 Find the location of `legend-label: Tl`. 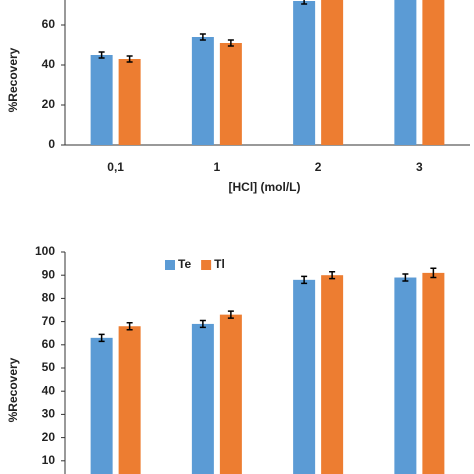

legend-label: Tl is located at coordinates (219, 264).